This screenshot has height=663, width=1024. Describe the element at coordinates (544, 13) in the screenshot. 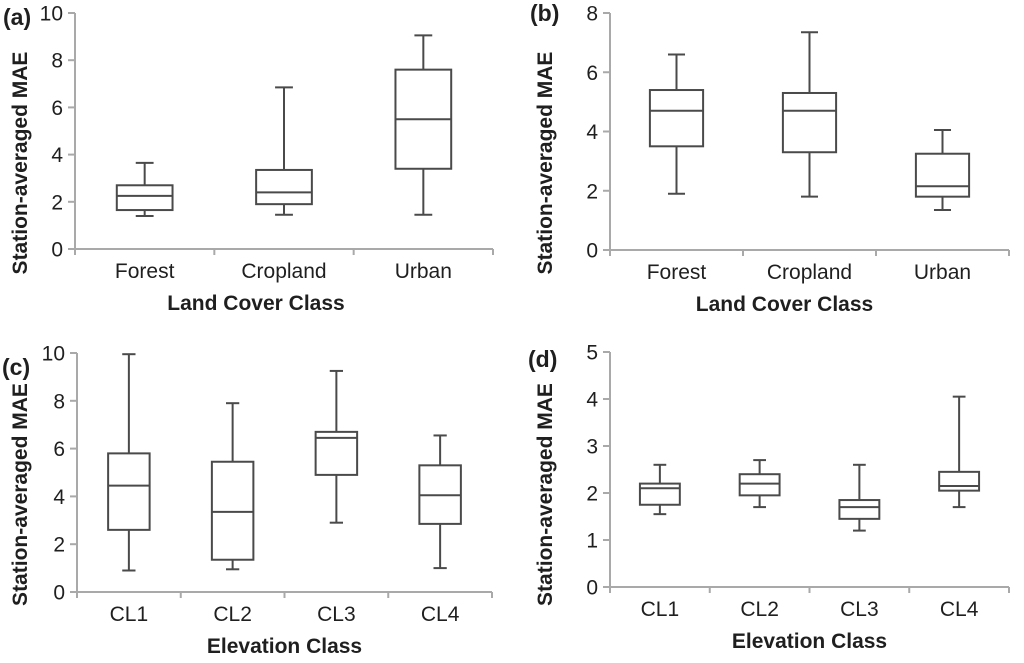

I see `panel-label: (b)` at that location.